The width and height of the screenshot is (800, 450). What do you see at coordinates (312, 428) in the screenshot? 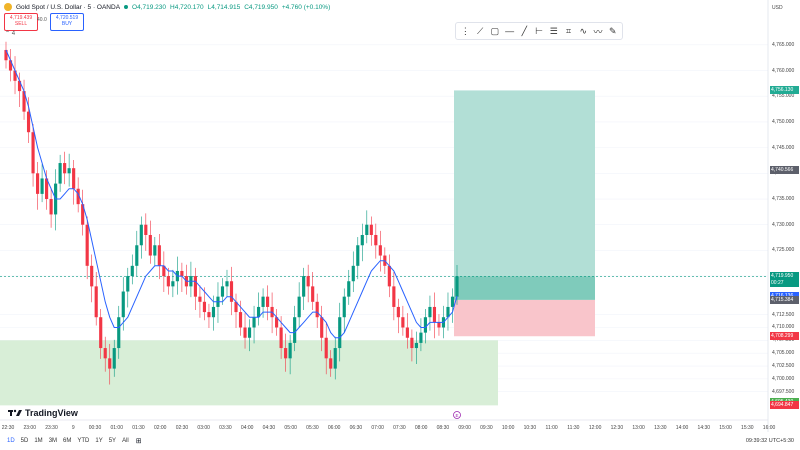
I see `time-tick: 05:30` at bounding box center [312, 428].